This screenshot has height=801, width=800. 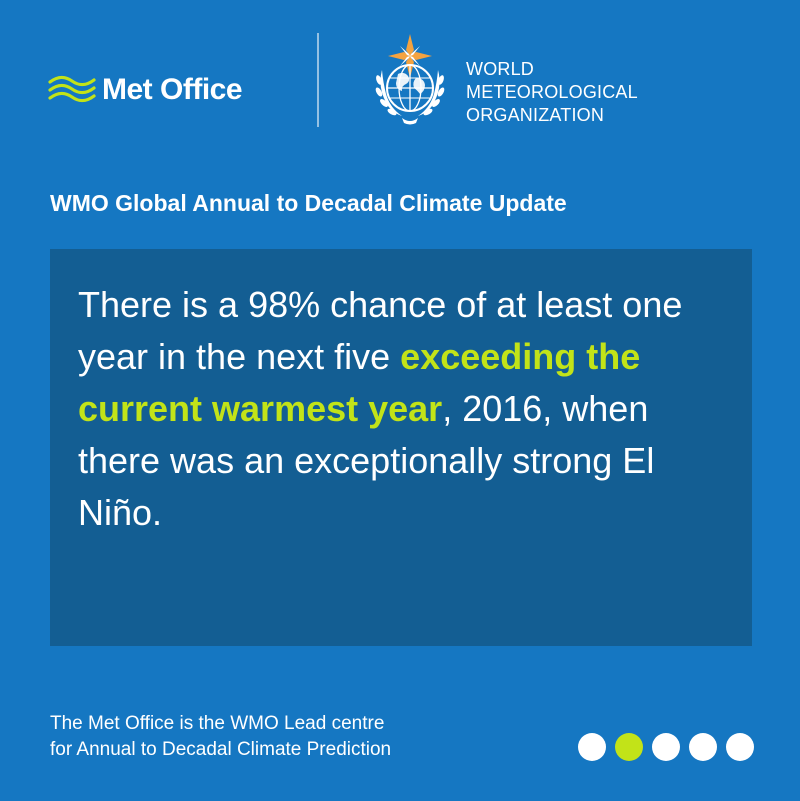 What do you see at coordinates (318, 80) in the screenshot?
I see `logo-divider` at bounding box center [318, 80].